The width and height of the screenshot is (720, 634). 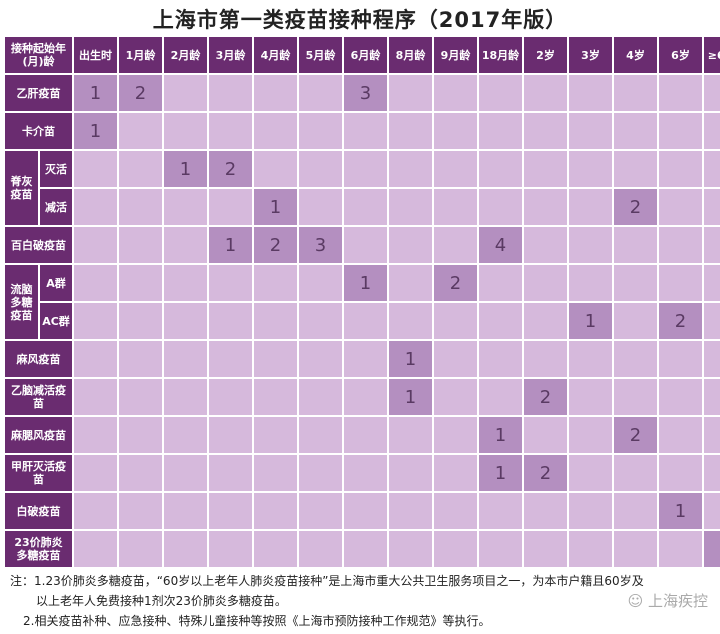 What do you see at coordinates (21, 302) in the screenshot?
I see `row-group-label: 流脑多糖疫苗` at bounding box center [21, 302].